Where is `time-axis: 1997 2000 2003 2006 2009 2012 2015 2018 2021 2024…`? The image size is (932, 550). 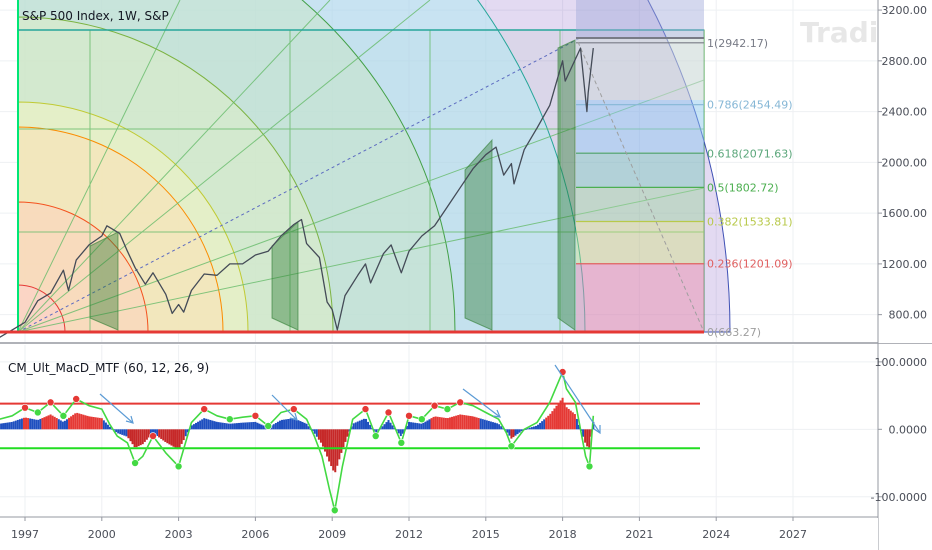
time-axis: 1997 2000 2003 2006 2009 2012 2015 2018 2021 2024… is located at coordinates (409, 529).